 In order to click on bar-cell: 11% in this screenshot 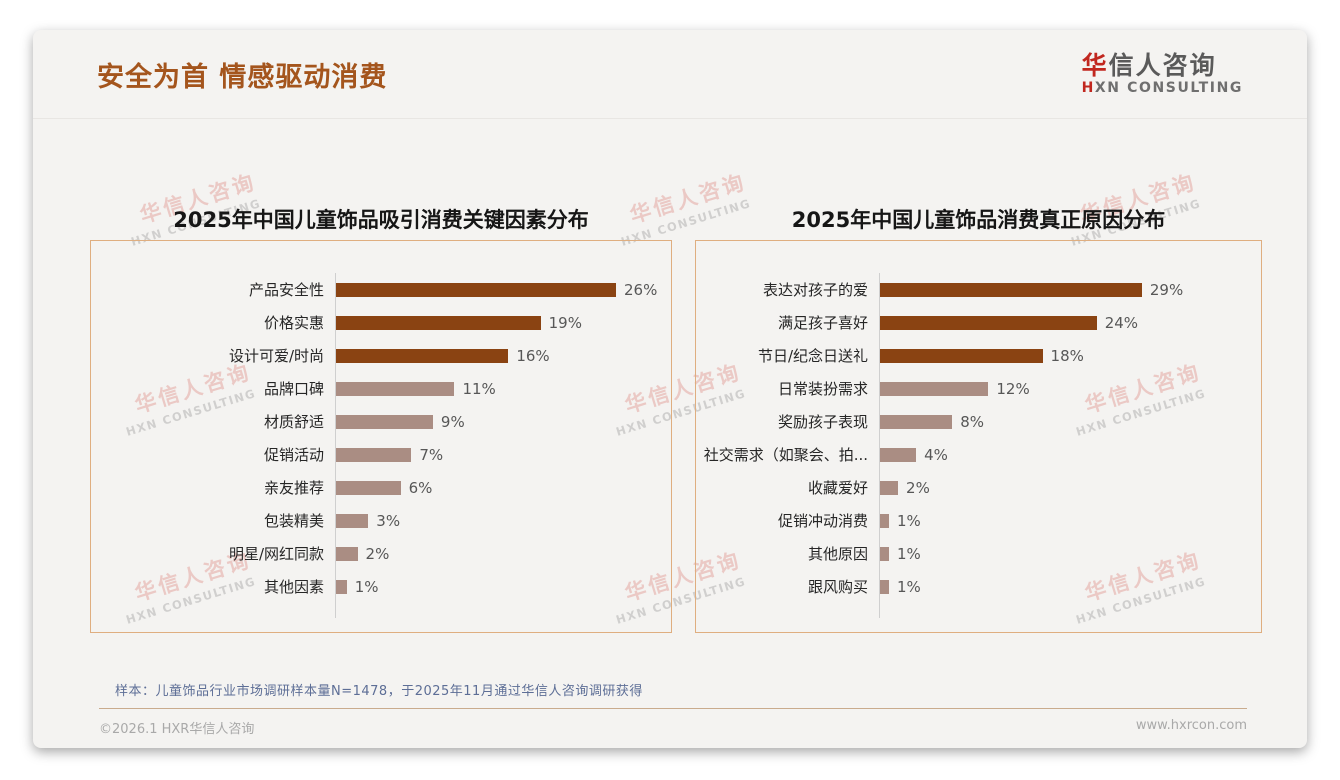, I will do `click(503, 388)`.